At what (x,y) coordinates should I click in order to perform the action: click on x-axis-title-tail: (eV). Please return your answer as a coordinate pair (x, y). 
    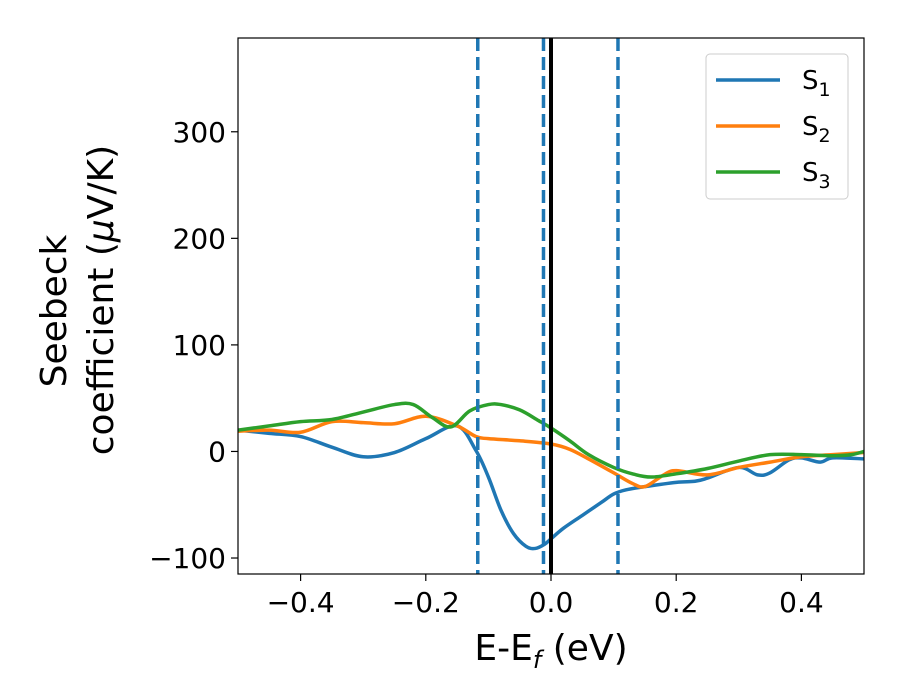
    Looking at the image, I should click on (584, 648).